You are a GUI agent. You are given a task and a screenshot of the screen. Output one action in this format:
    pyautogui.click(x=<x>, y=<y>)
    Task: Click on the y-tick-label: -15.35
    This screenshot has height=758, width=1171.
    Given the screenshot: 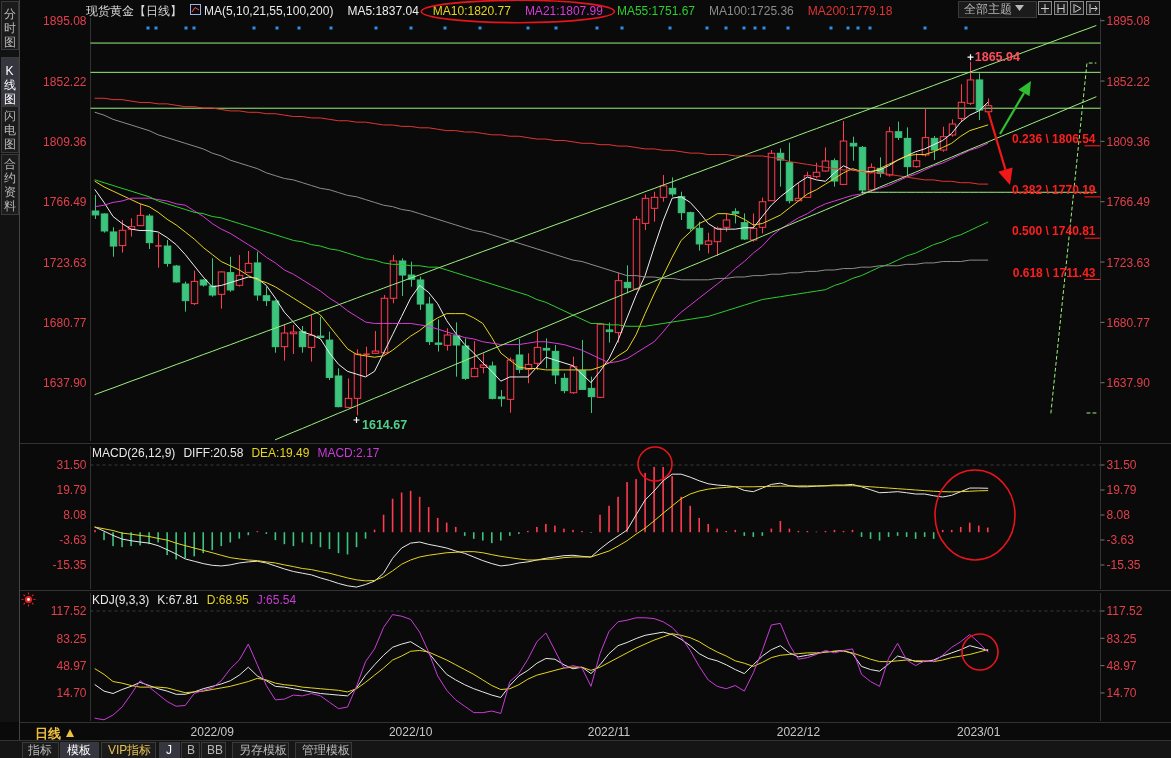 What is the action you would take?
    pyautogui.click(x=69, y=565)
    